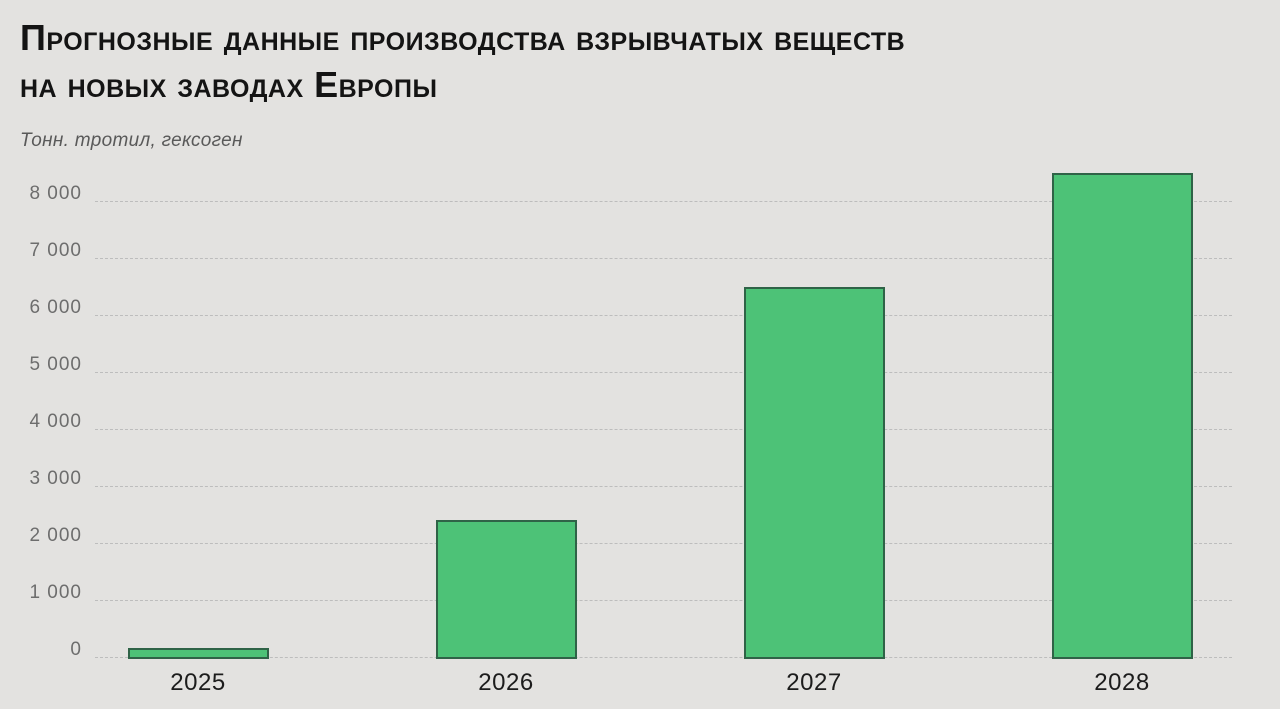 This screenshot has height=709, width=1280. Describe the element at coordinates (198, 682) in the screenshot. I see `x-axis-tick-label: 2025` at that location.